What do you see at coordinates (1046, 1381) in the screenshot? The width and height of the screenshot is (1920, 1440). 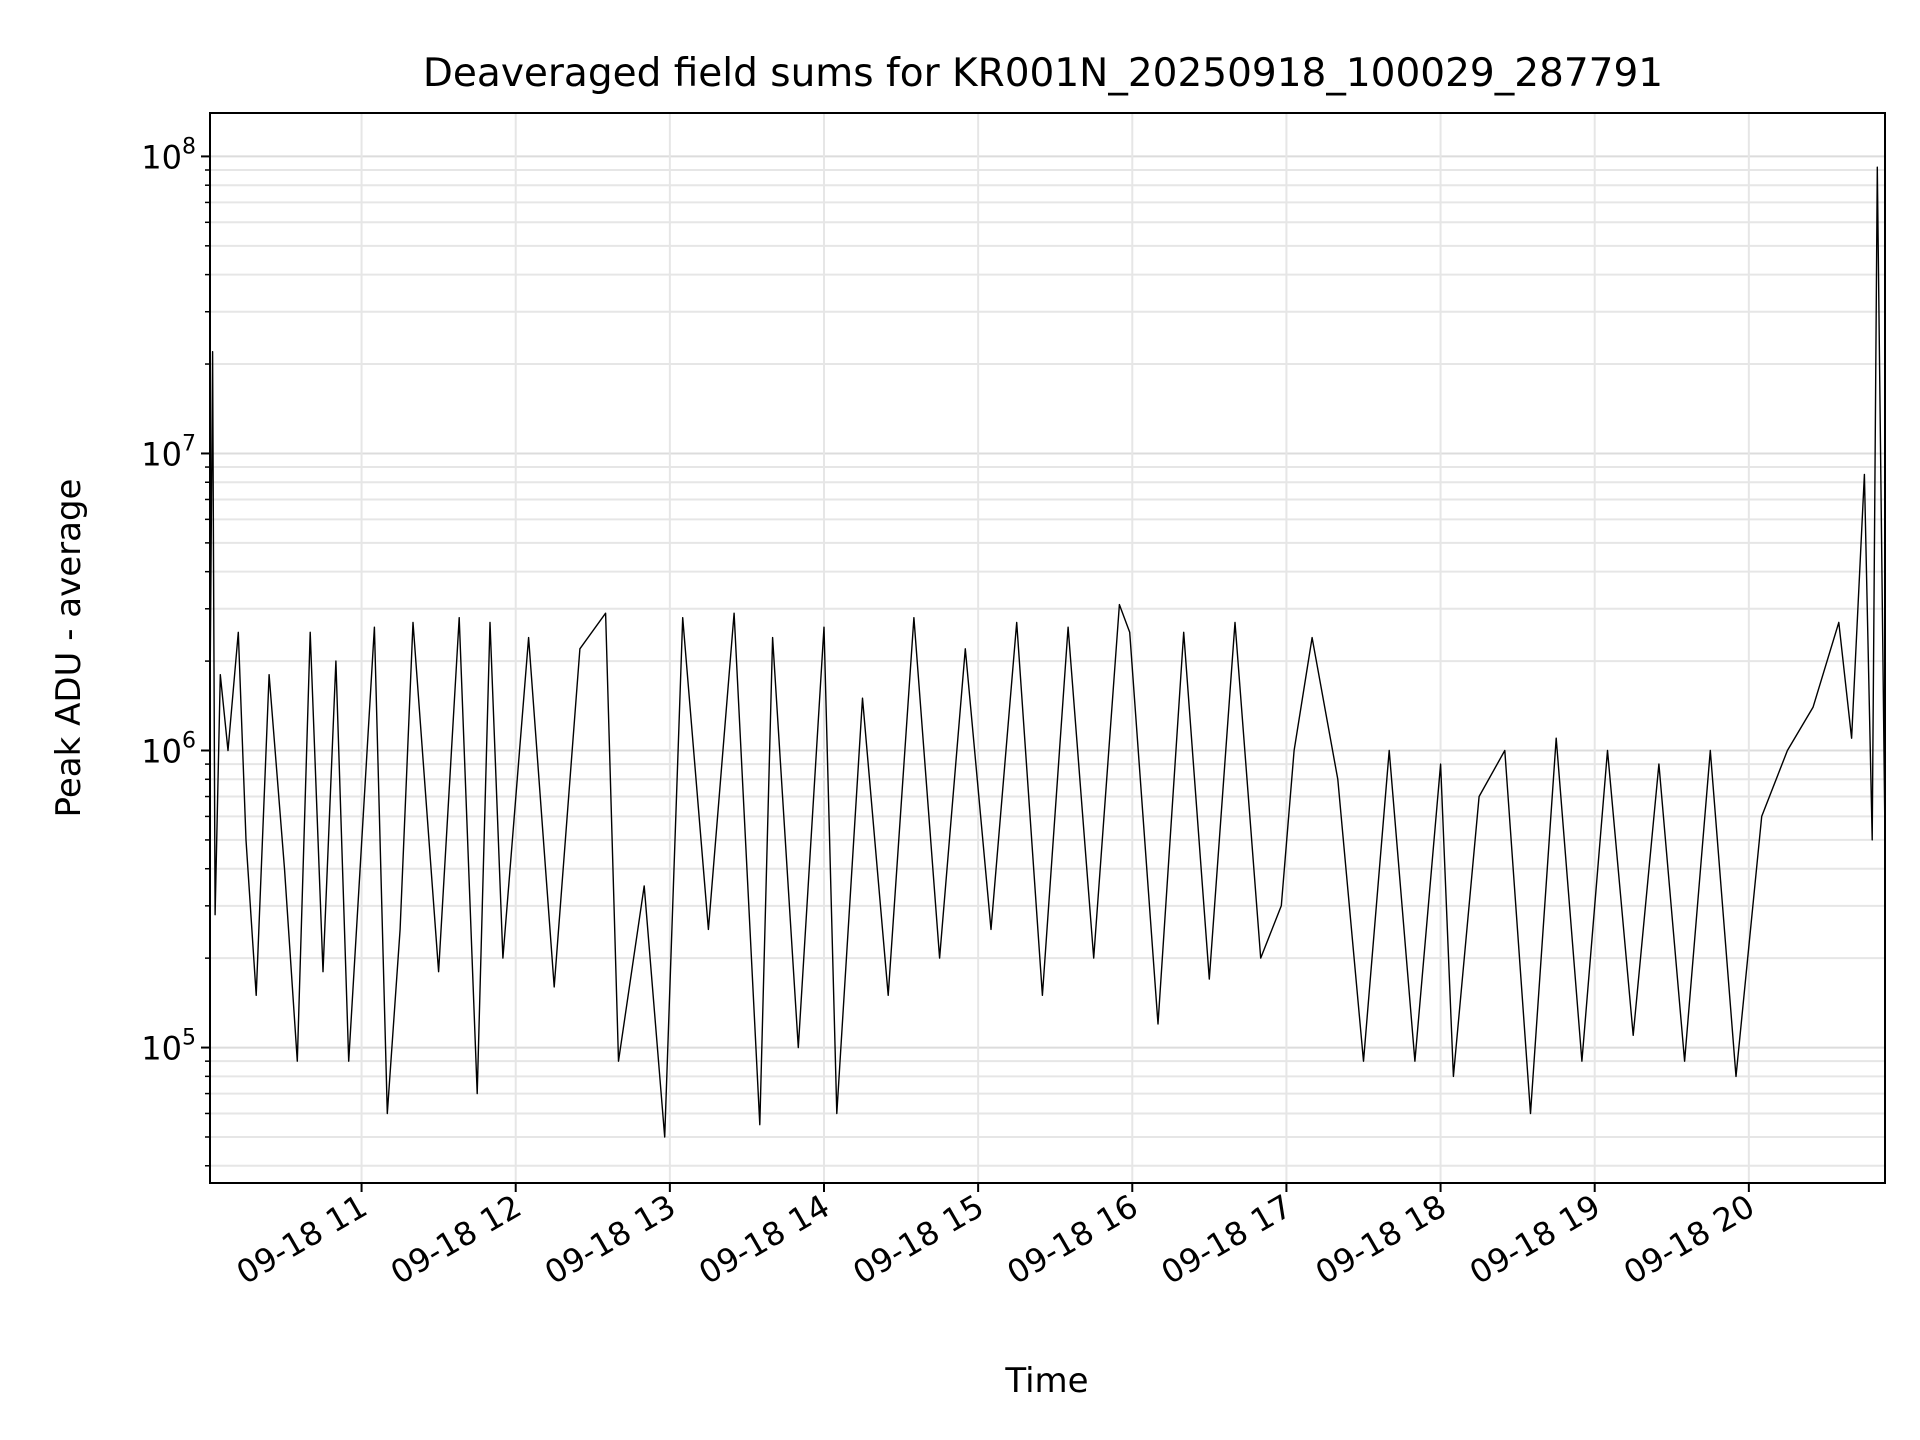 I see `x-axis-label: Time` at bounding box center [1046, 1381].